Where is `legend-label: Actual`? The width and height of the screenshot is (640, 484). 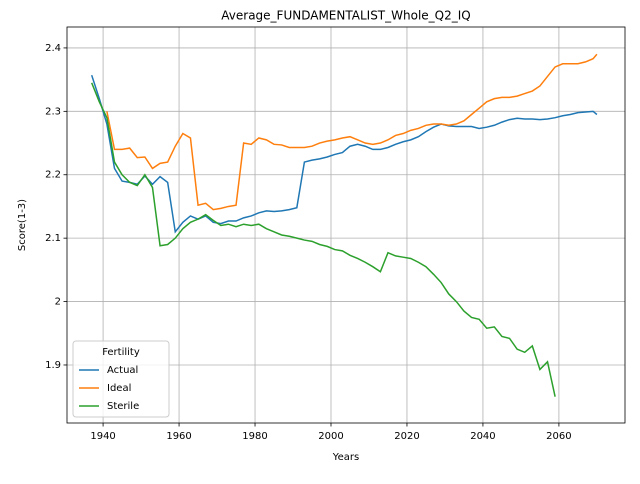 legend-label: Actual is located at coordinates (122, 370).